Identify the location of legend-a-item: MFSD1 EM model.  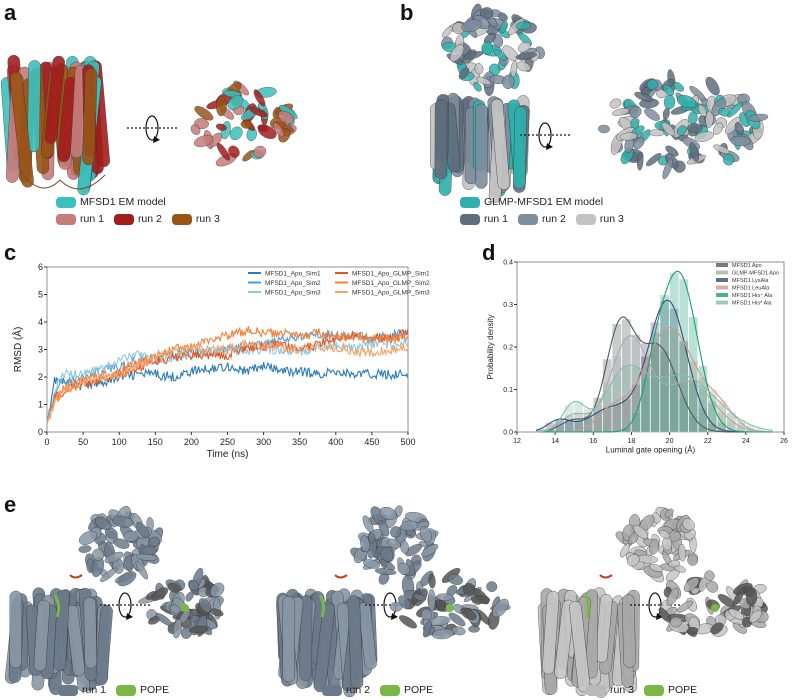
(111, 202).